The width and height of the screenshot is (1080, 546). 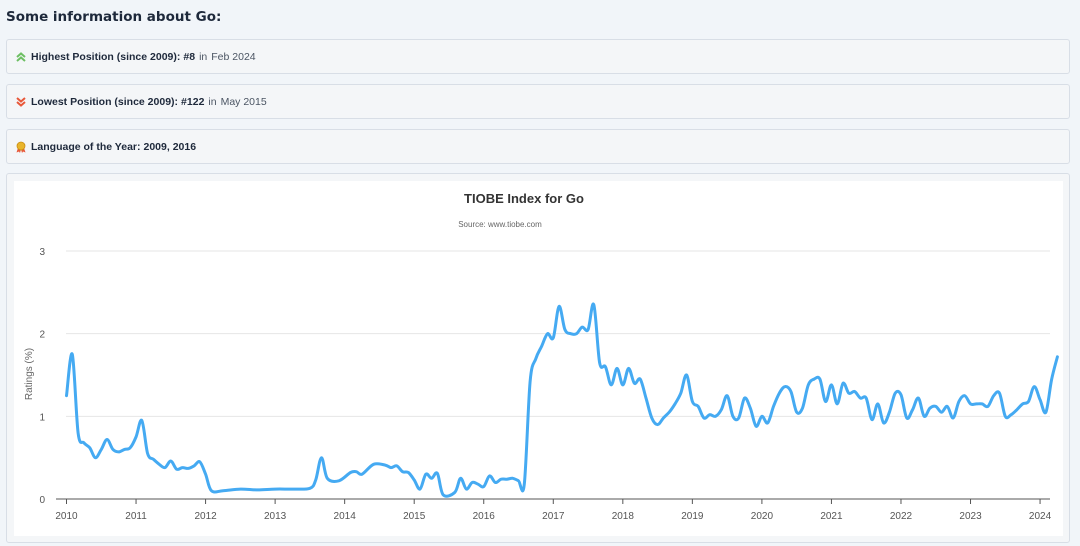 What do you see at coordinates (623, 516) in the screenshot?
I see `x-tick-label: 2018` at bounding box center [623, 516].